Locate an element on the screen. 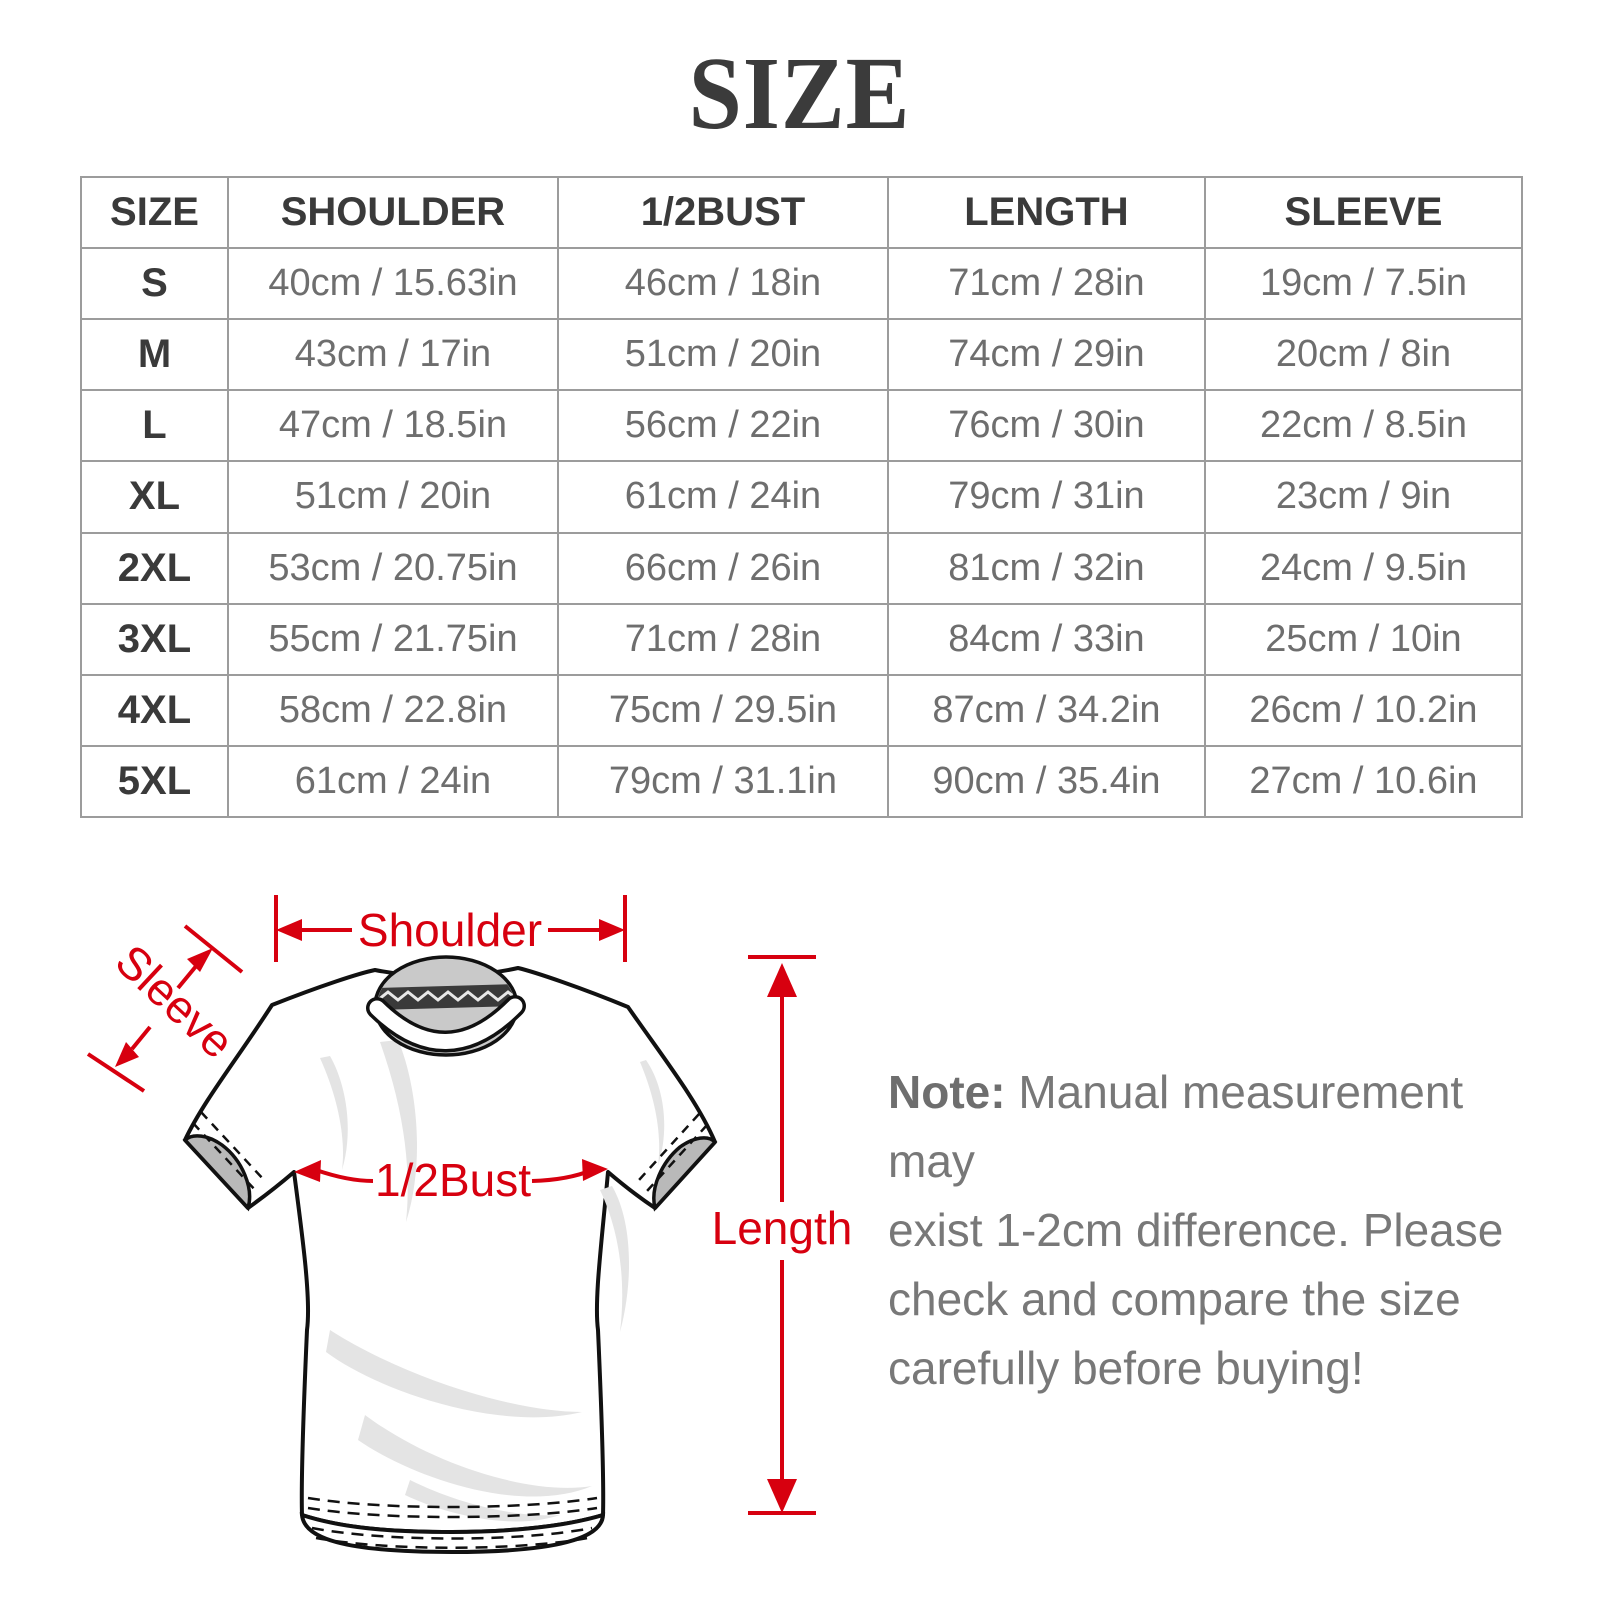  measurement-cell: 74cm / 29in is located at coordinates (1046, 355).